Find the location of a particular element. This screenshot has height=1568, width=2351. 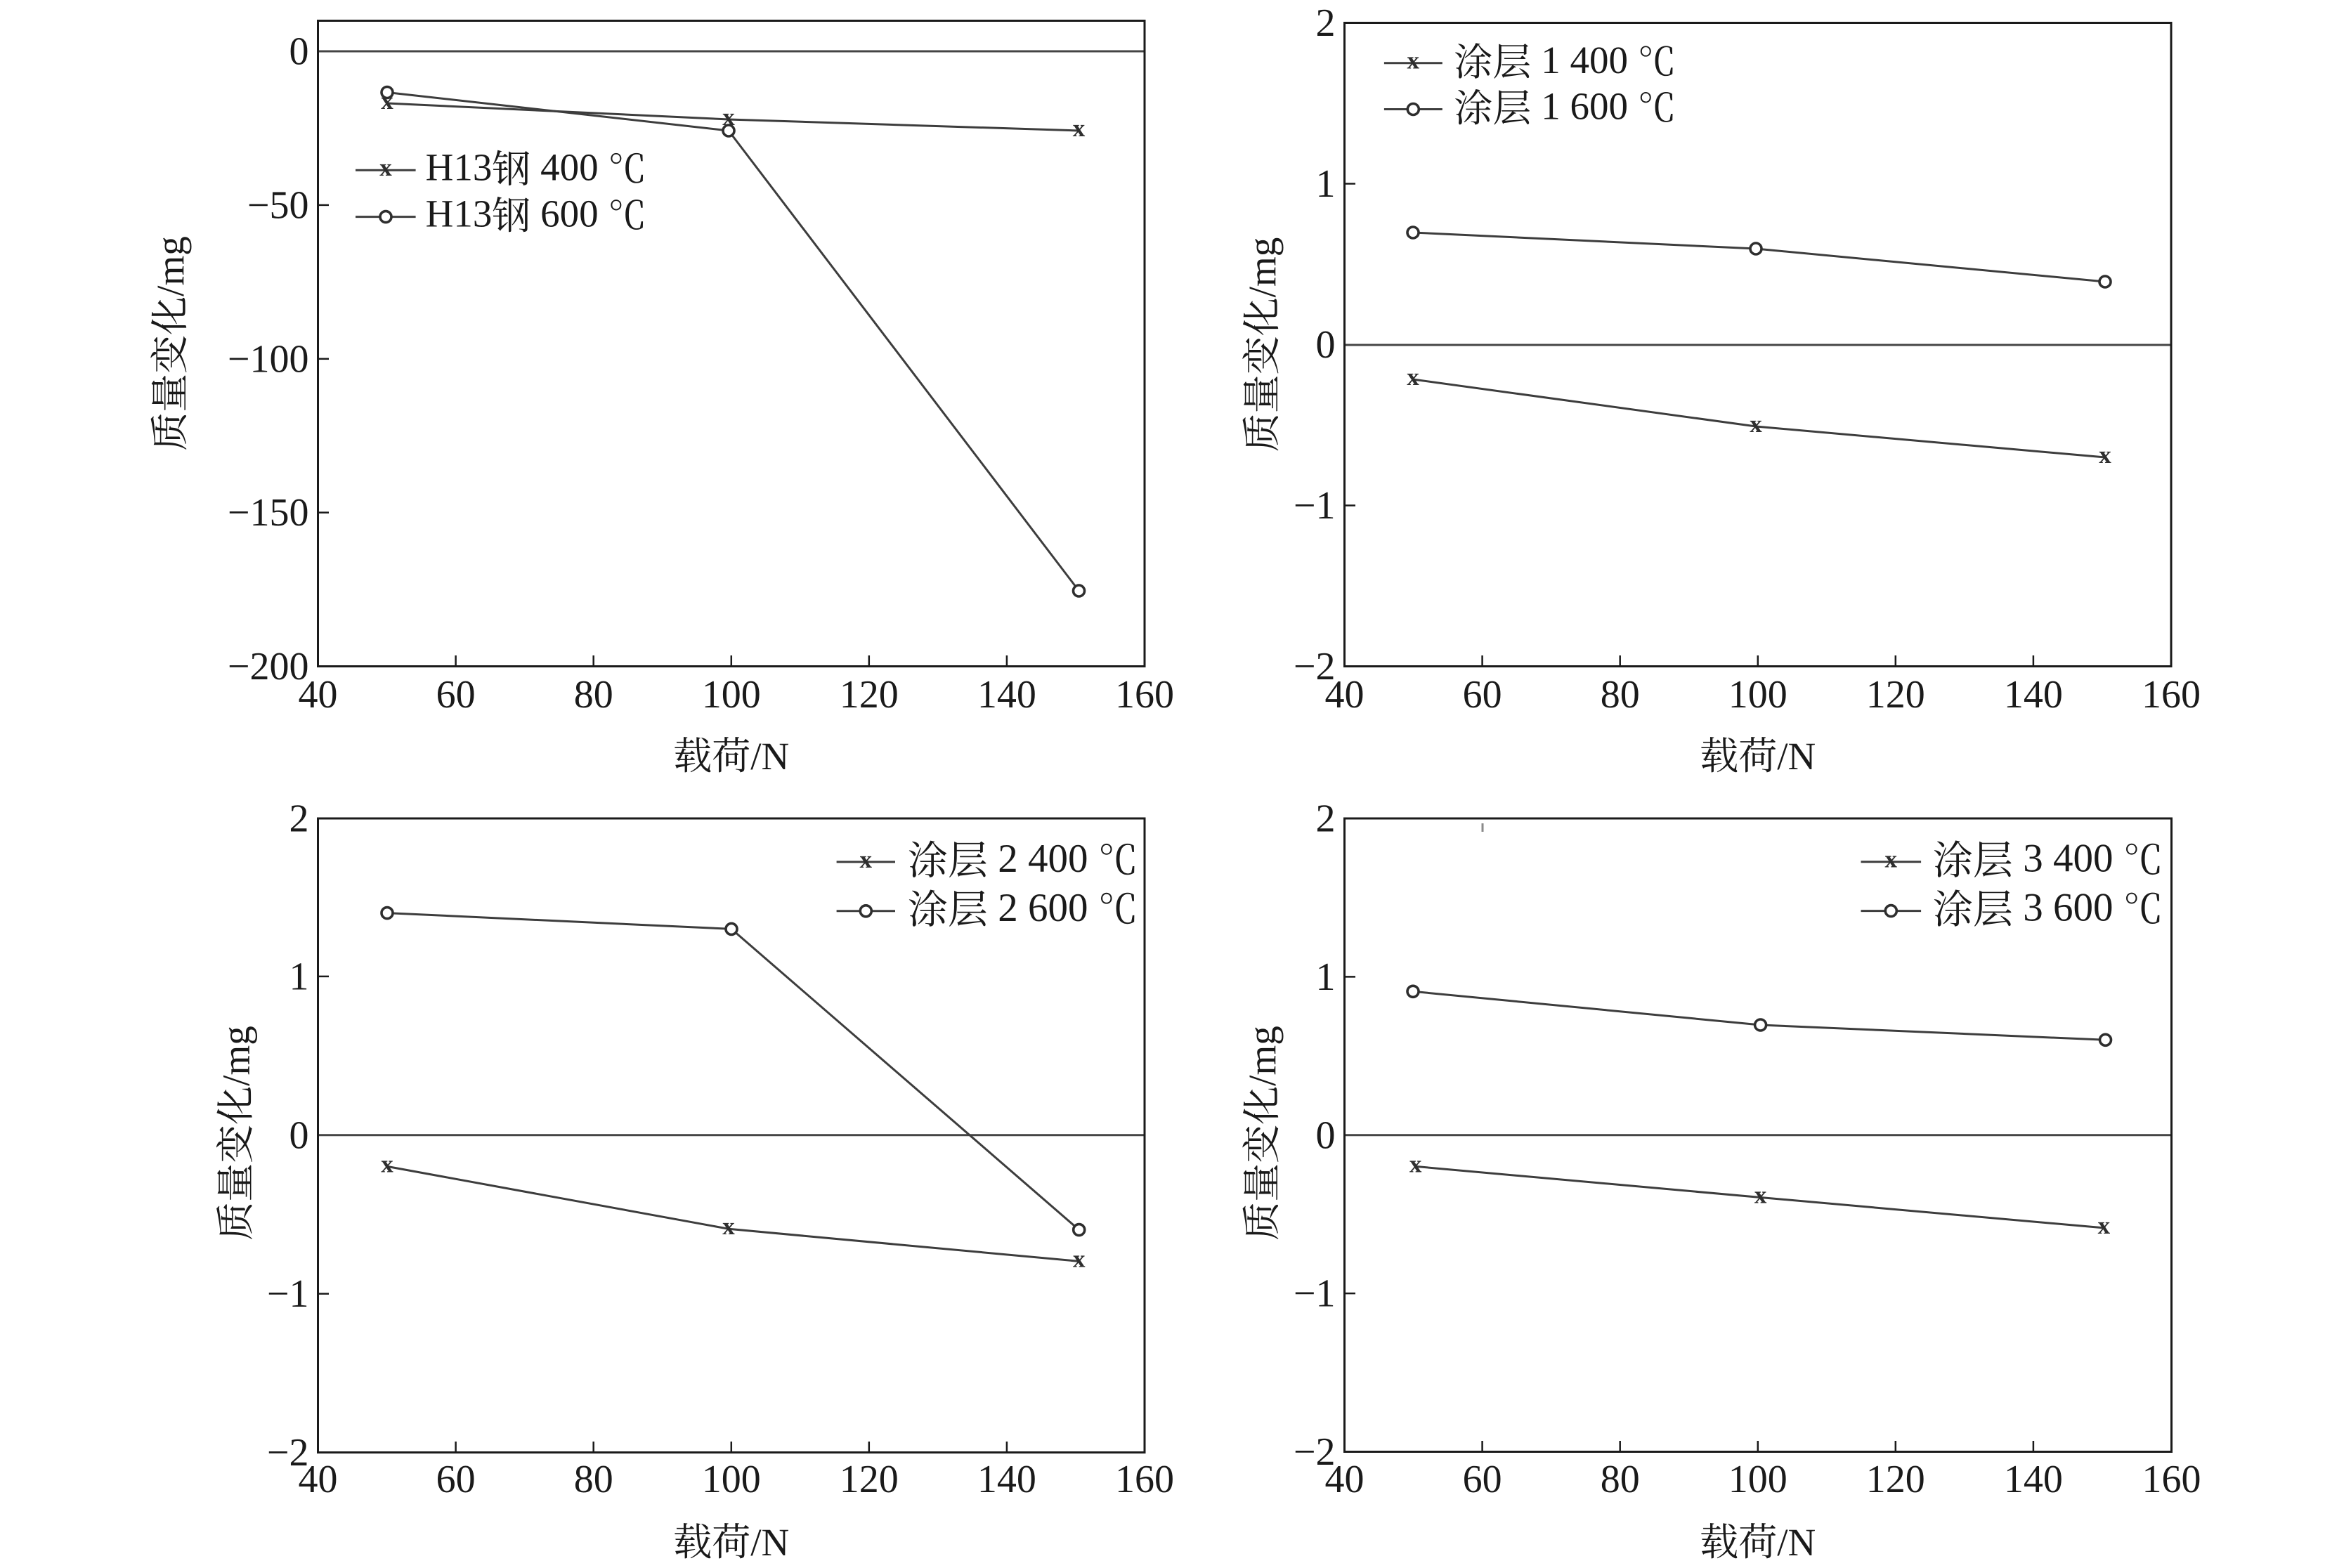

svg-text: 3 400 is located at coordinates (2068, 859).